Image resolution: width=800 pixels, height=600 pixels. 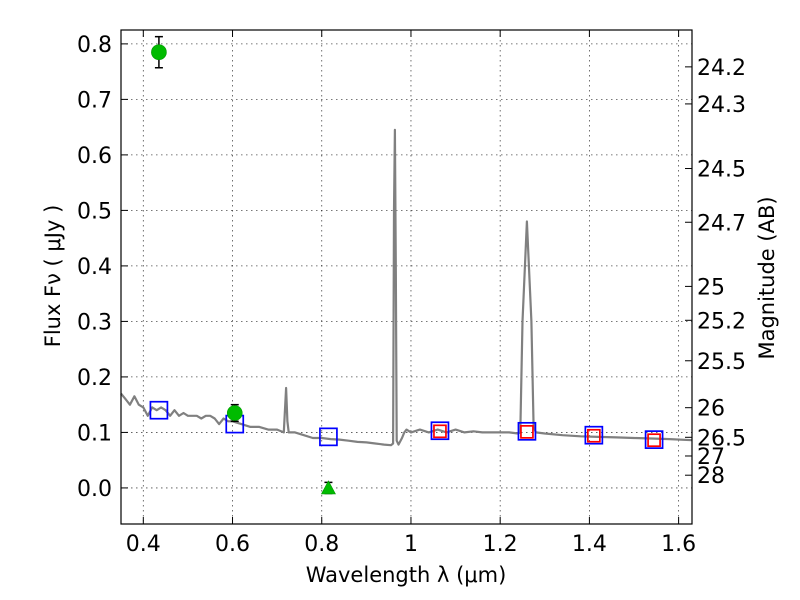 I want to click on x-tick-label: 0.6, so click(x=232, y=544).